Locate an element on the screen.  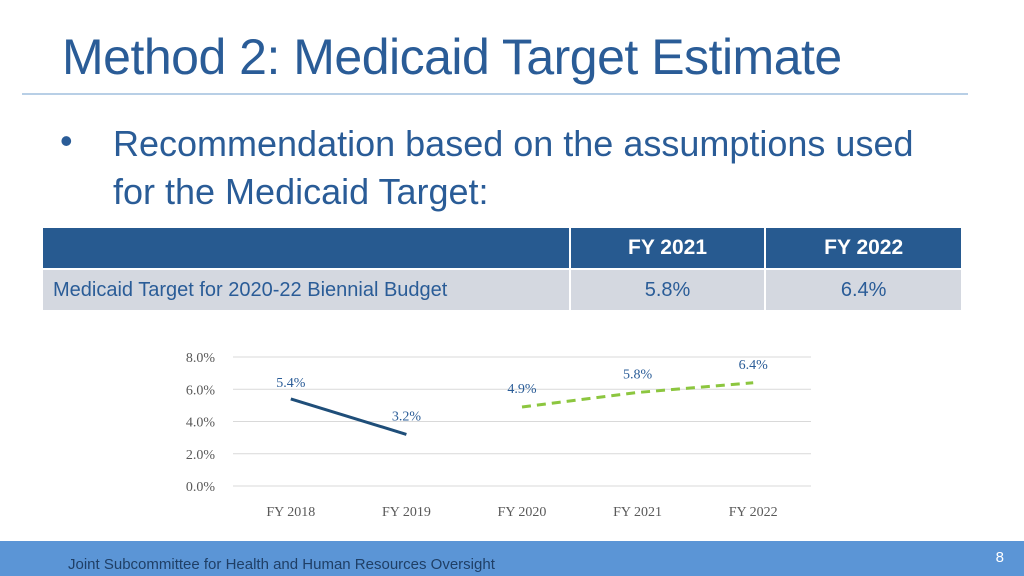
x-tick-label: FY 2018 is located at coordinates (290, 512).